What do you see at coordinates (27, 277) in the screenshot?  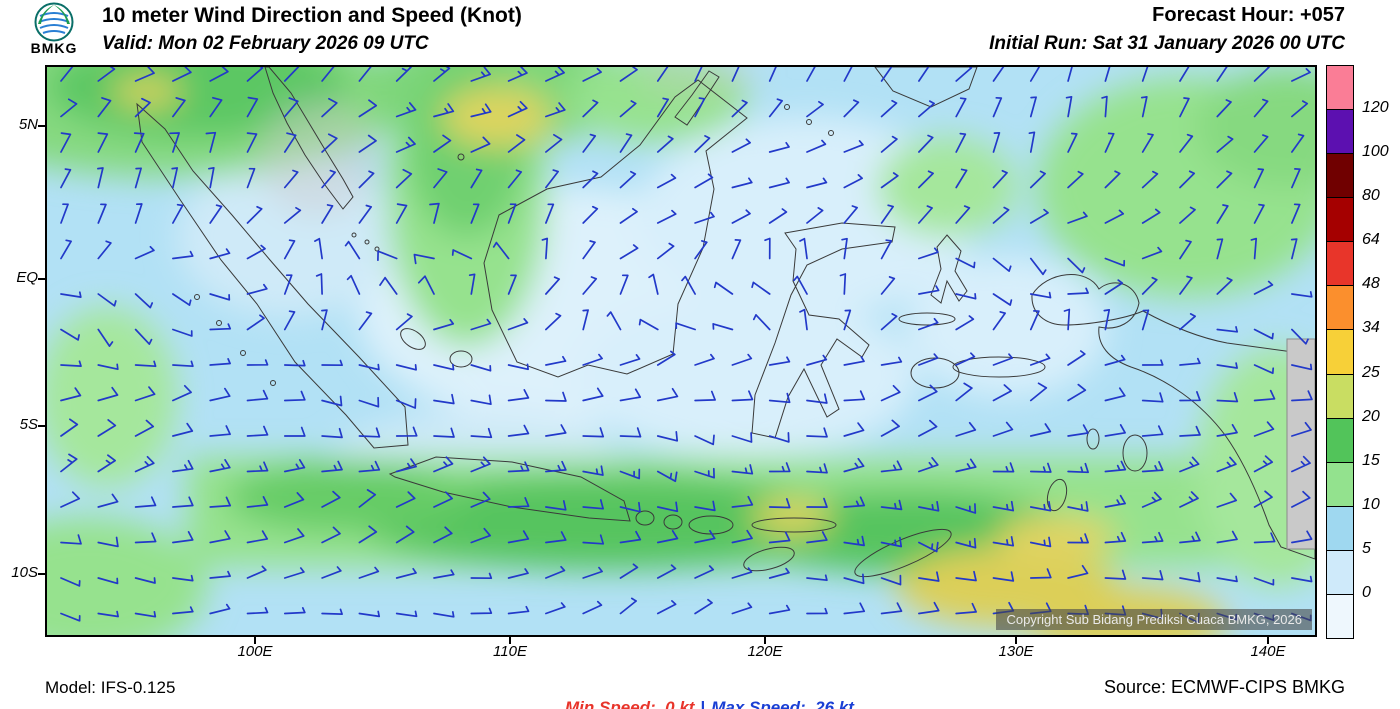 I see `lat-label-EQ: EQ` at bounding box center [27, 277].